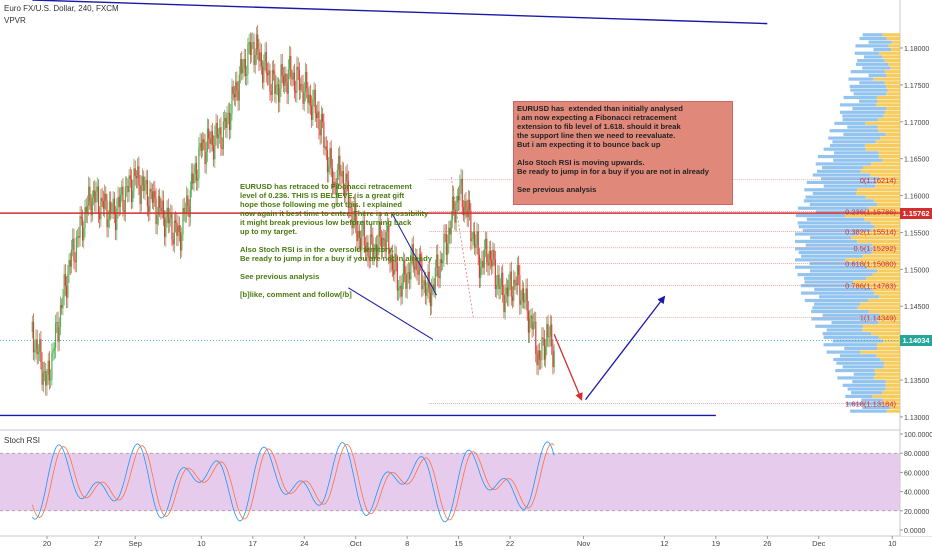 The width and height of the screenshot is (932, 550). Describe the element at coordinates (874, 248) in the screenshot. I see `fib-level-label: 0.5(1.15292)` at that location.